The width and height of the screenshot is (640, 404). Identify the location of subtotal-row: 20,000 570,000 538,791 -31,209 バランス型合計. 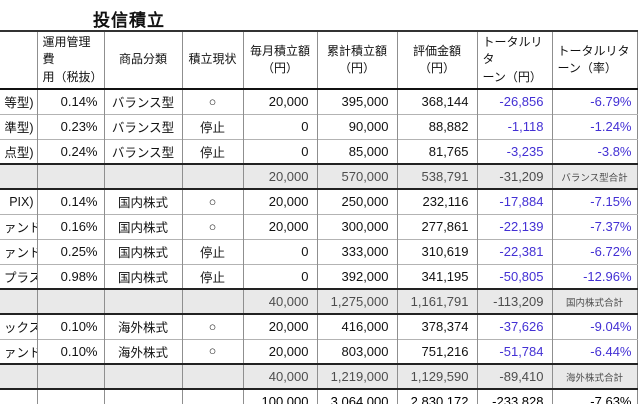
(318, 177).